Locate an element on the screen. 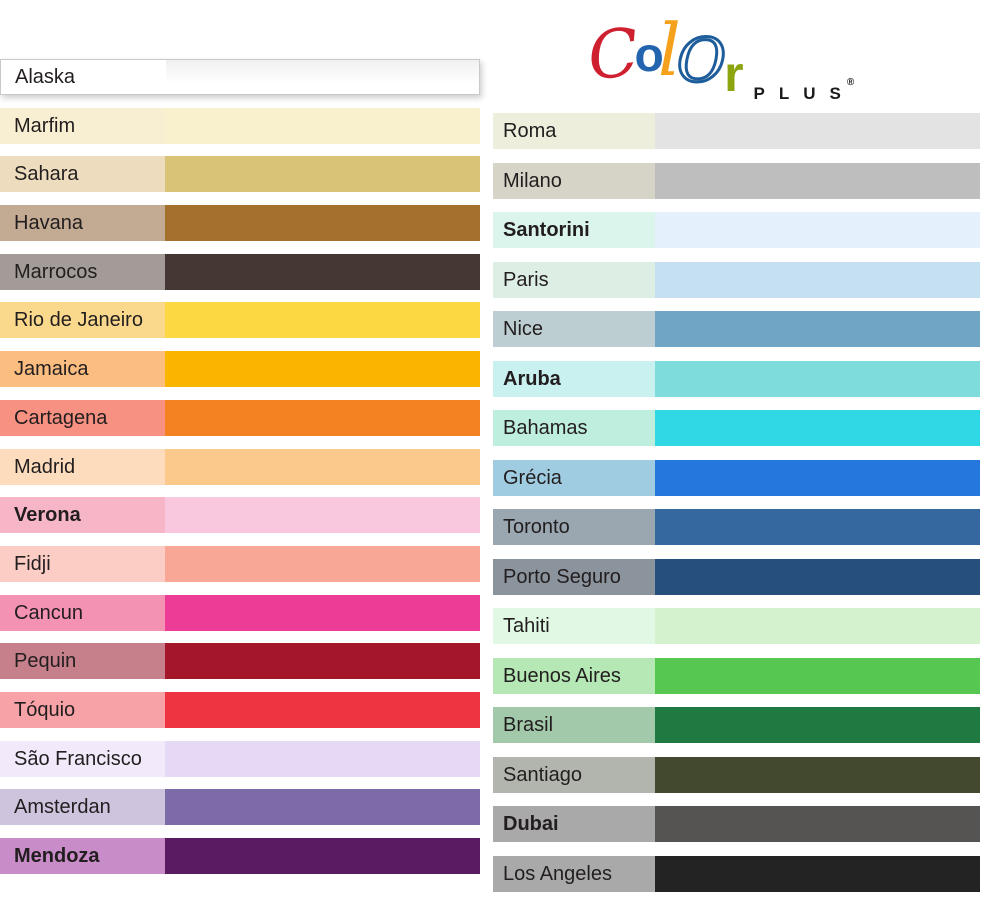 The image size is (1000, 900). color-name-label: Jamaica is located at coordinates (82, 369).